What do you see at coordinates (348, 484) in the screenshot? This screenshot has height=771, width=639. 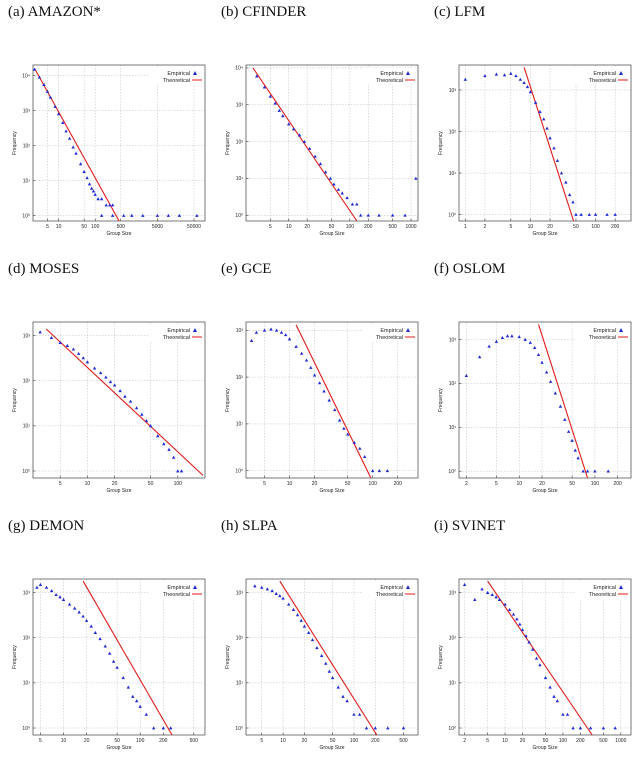 I see `x-tick-label: 50` at bounding box center [348, 484].